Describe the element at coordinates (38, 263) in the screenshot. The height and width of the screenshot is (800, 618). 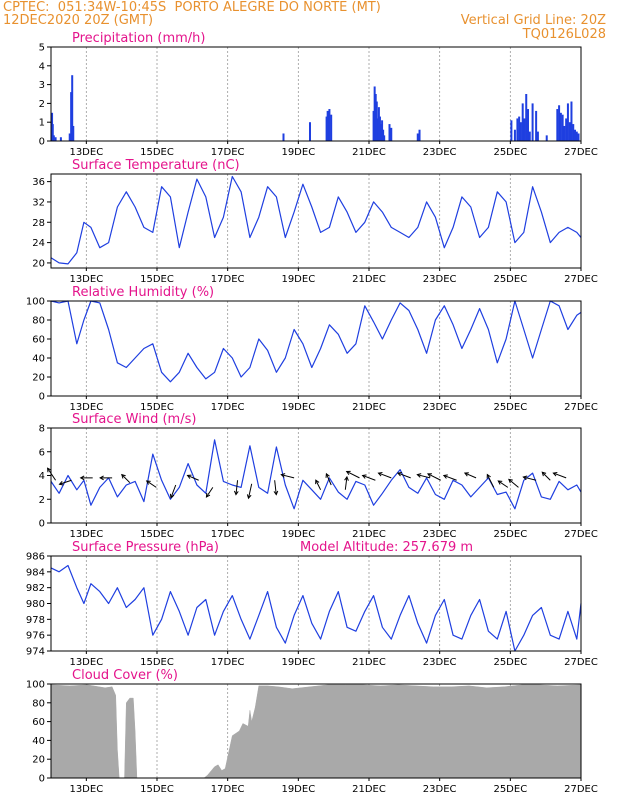
I see `temp-ytick-label: 20` at that location.